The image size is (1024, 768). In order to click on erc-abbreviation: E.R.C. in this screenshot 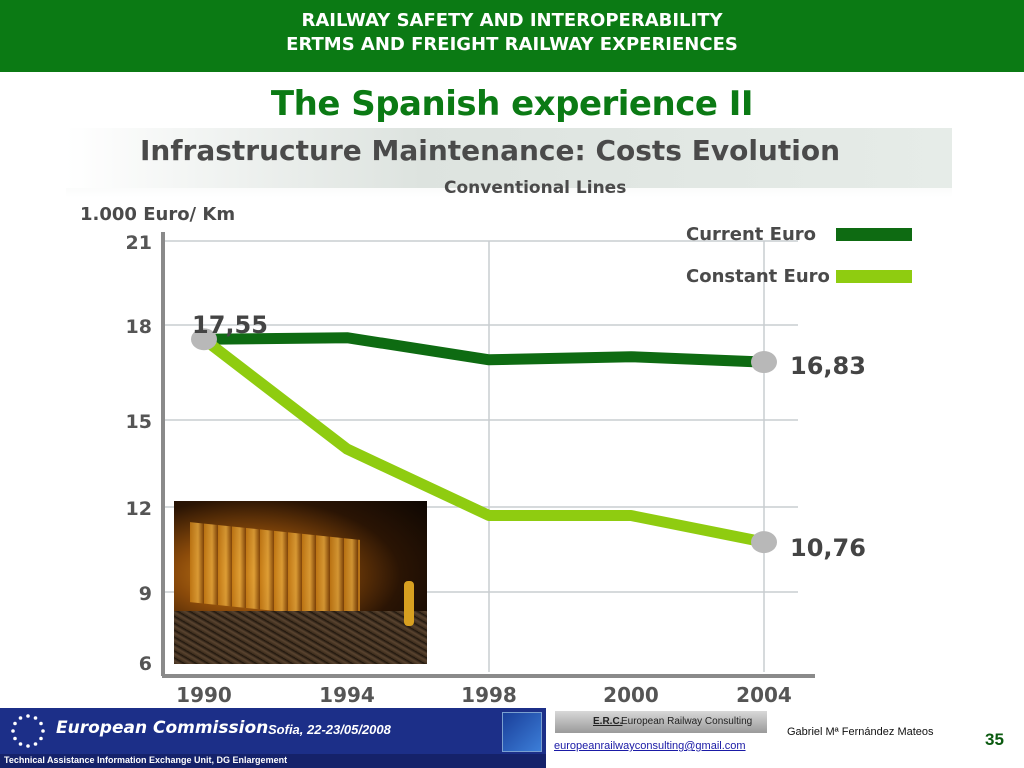, I will do `click(608, 721)`.